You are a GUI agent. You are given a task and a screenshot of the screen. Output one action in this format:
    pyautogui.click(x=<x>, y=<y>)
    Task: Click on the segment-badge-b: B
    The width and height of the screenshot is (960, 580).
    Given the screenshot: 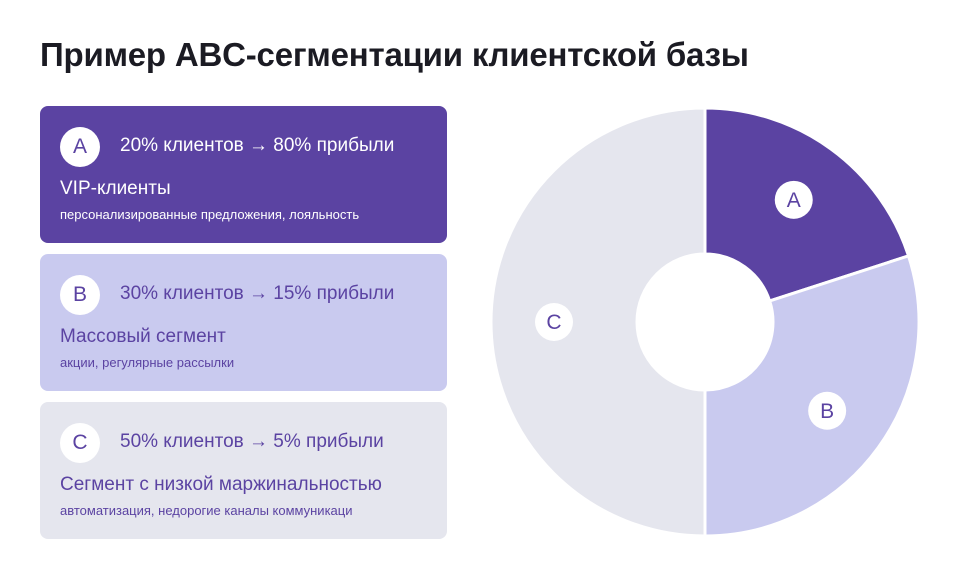 What is the action you would take?
    pyautogui.click(x=80, y=295)
    